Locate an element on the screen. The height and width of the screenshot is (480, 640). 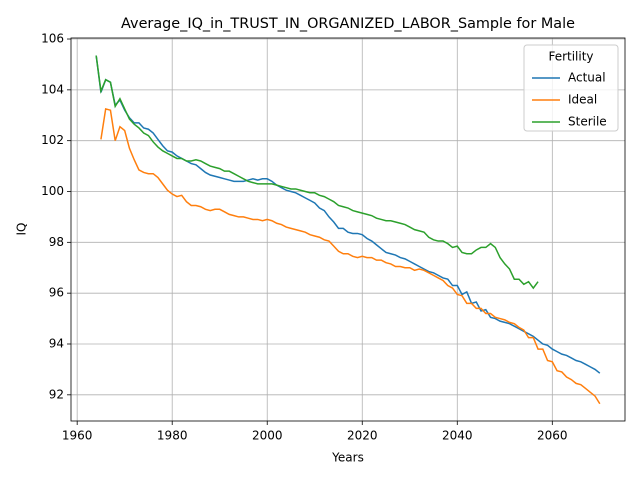
legend-title: Fertility is located at coordinates (570, 57).